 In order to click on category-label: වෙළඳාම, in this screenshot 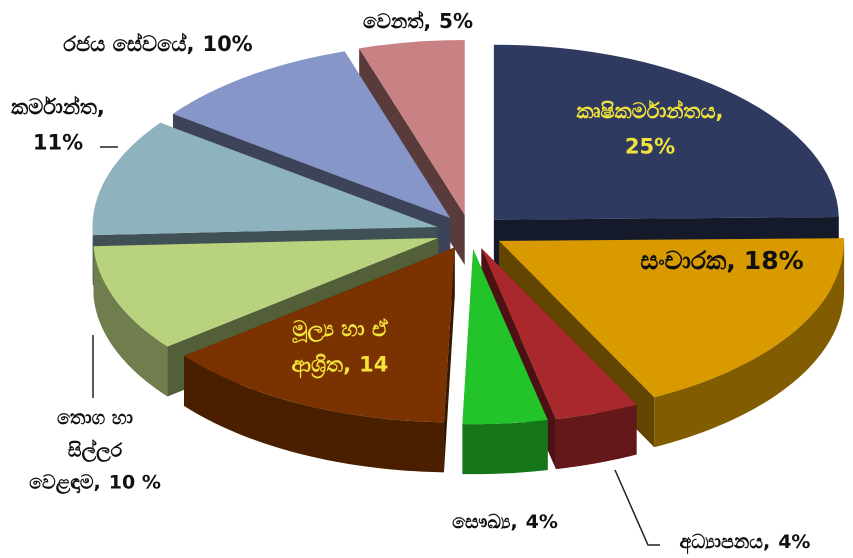, I will do `click(65, 482)`.